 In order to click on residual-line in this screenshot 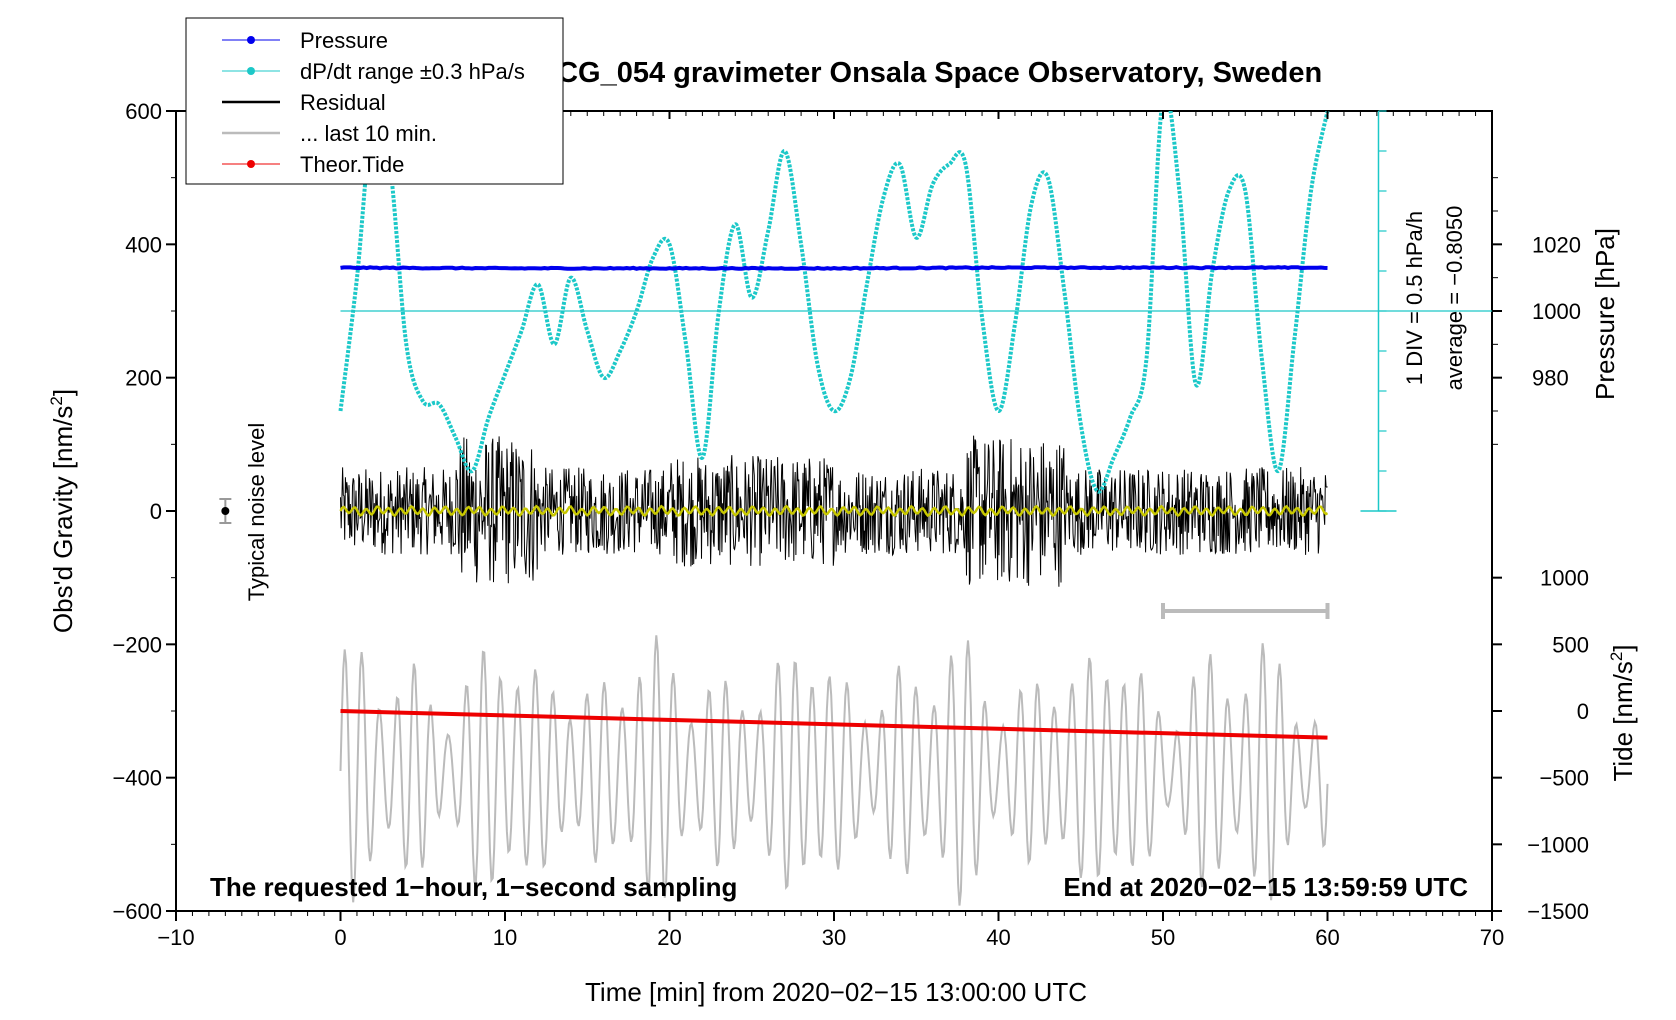, I will do `click(834, 511)`.